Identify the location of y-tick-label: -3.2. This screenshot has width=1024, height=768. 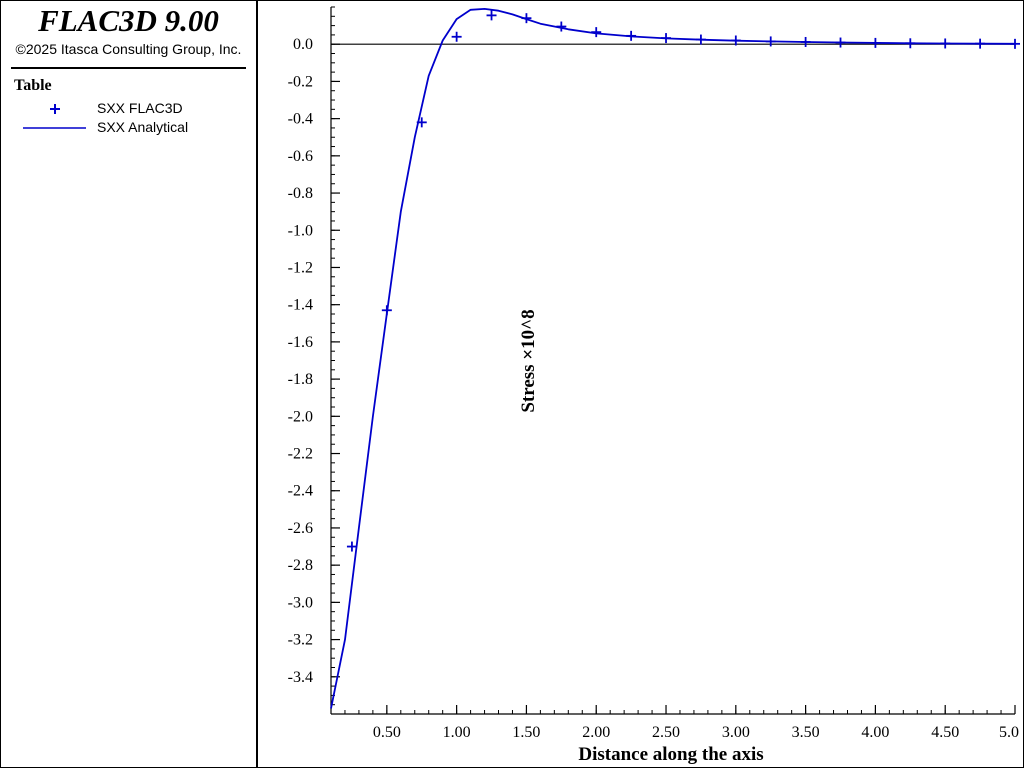
(300, 640).